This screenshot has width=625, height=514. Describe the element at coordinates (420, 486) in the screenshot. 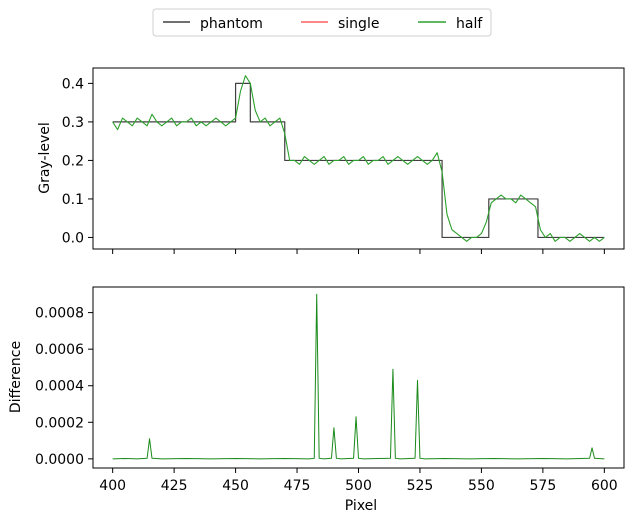

I see `difference-x-tick-label: 525` at that location.